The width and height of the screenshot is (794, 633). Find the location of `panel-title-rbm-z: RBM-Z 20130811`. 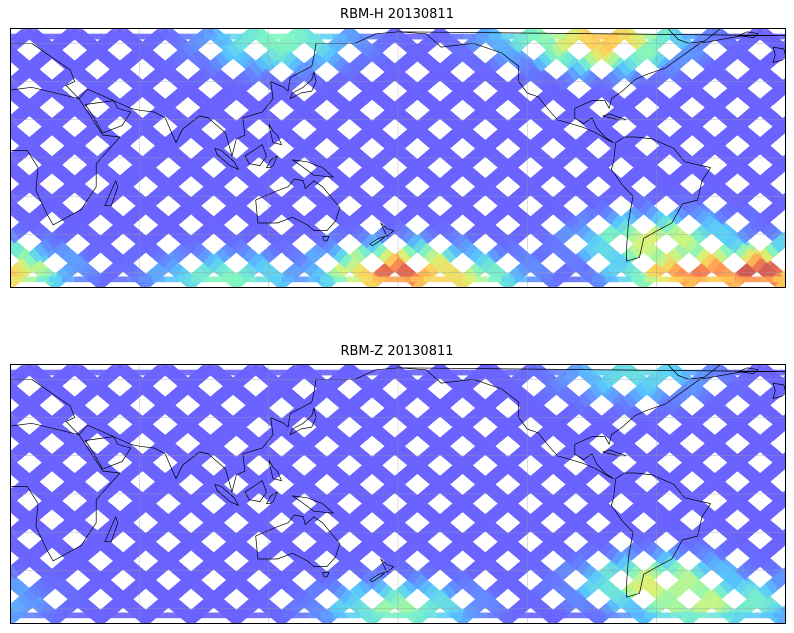

panel-title-rbm-z: RBM-Z 20130811 is located at coordinates (397, 351).